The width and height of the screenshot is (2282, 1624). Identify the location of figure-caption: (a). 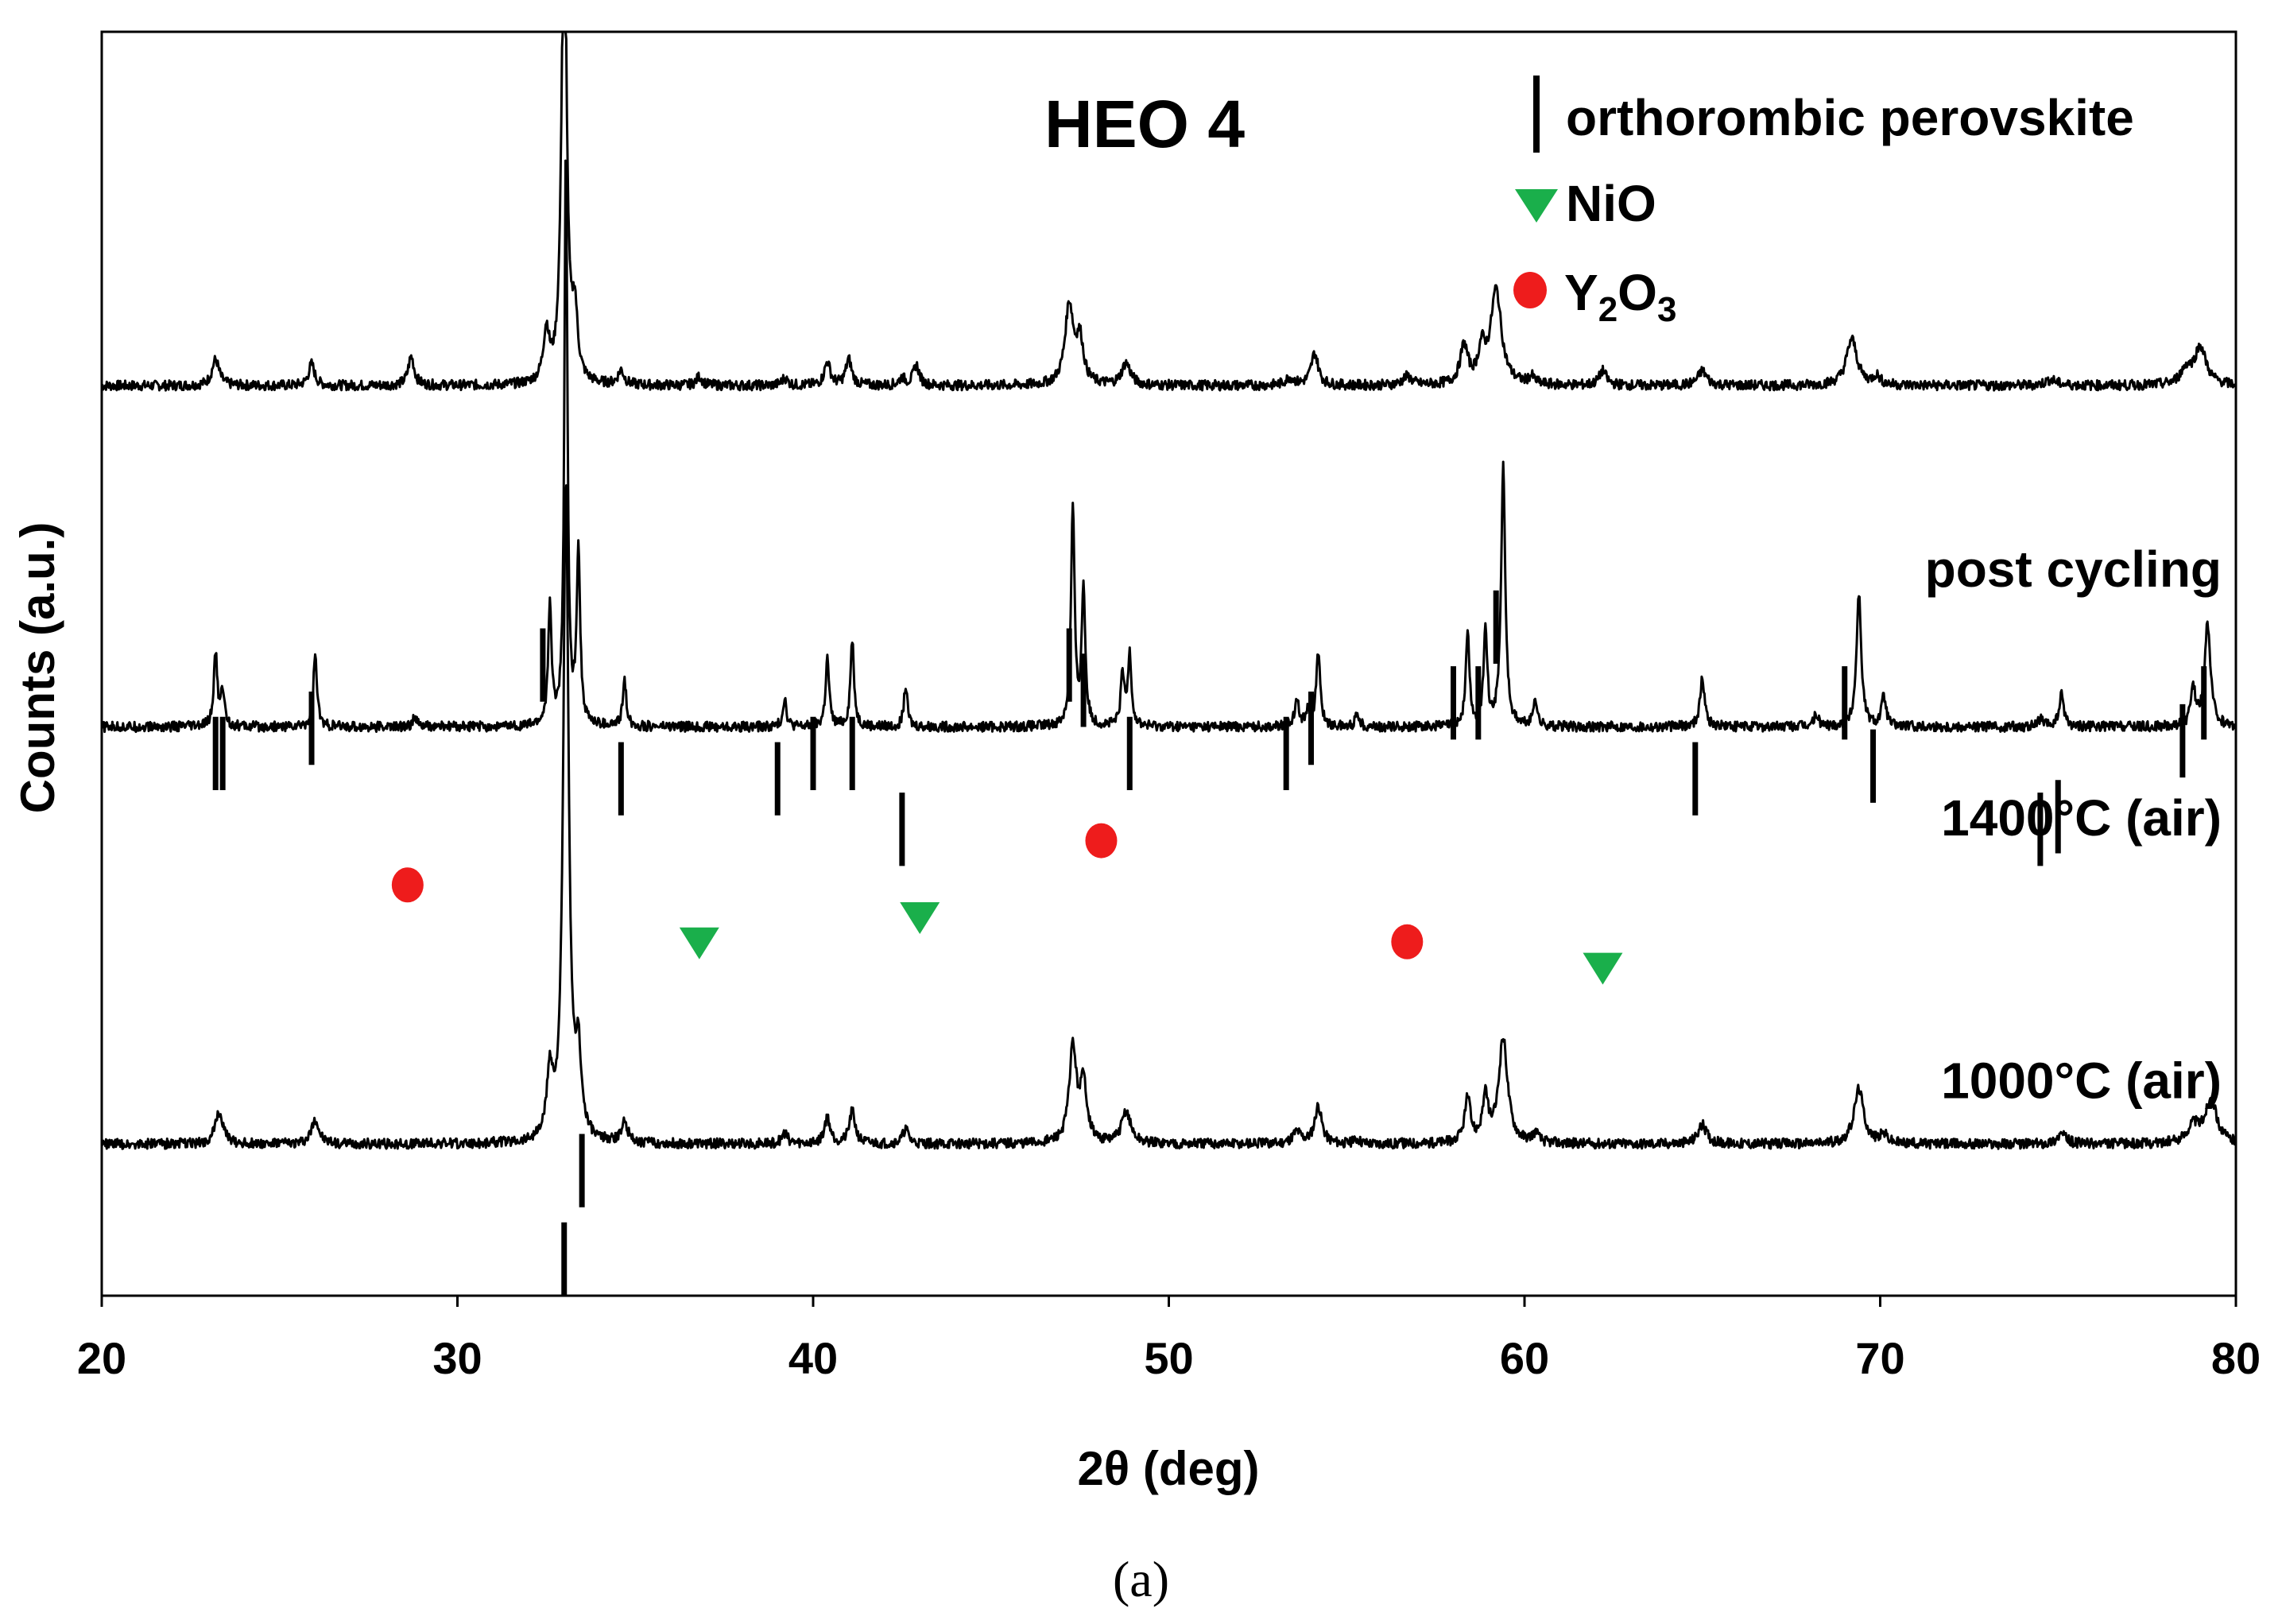
(1141, 1579).